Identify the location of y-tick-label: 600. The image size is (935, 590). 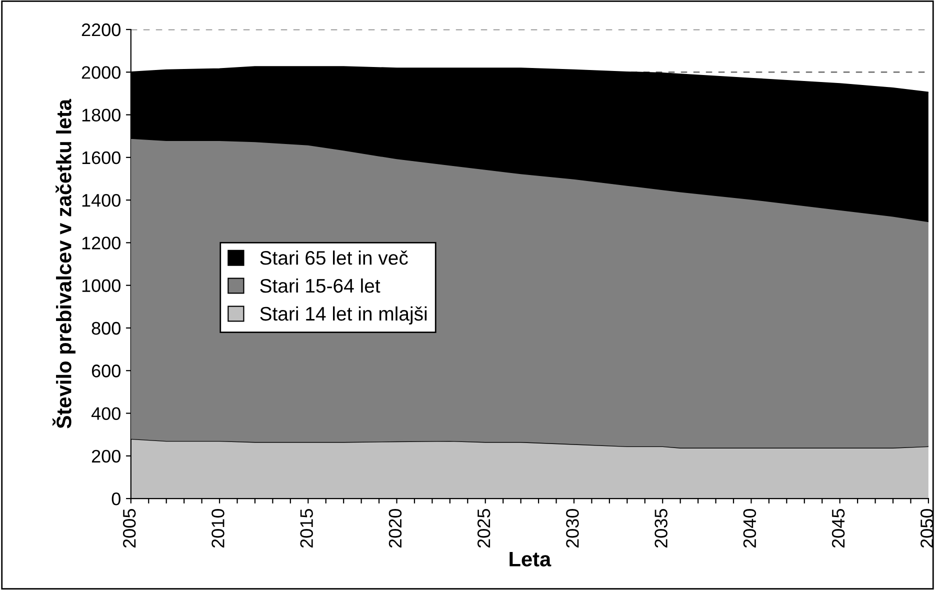
(106, 371).